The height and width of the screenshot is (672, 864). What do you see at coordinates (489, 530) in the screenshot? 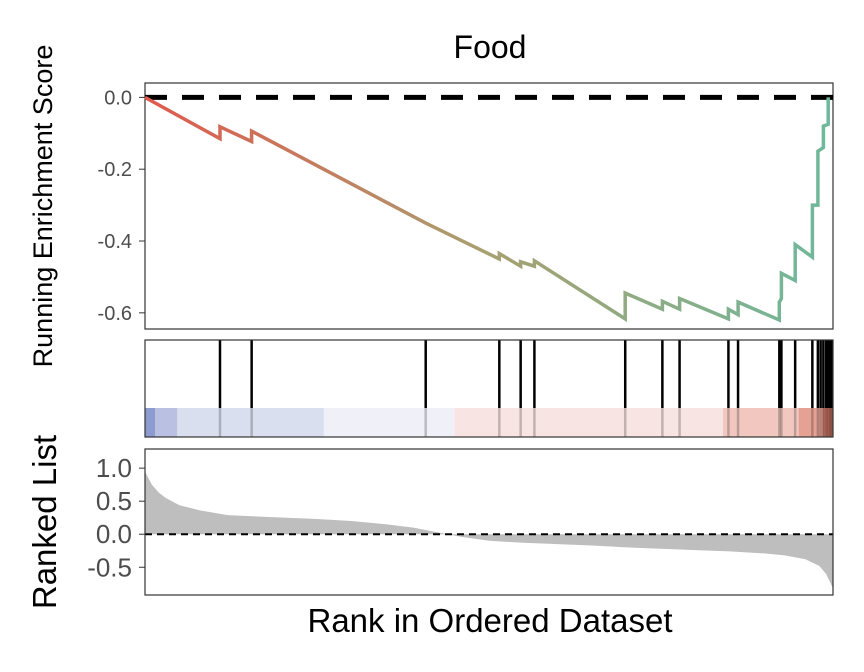
I see `ranked-list-area` at bounding box center [489, 530].